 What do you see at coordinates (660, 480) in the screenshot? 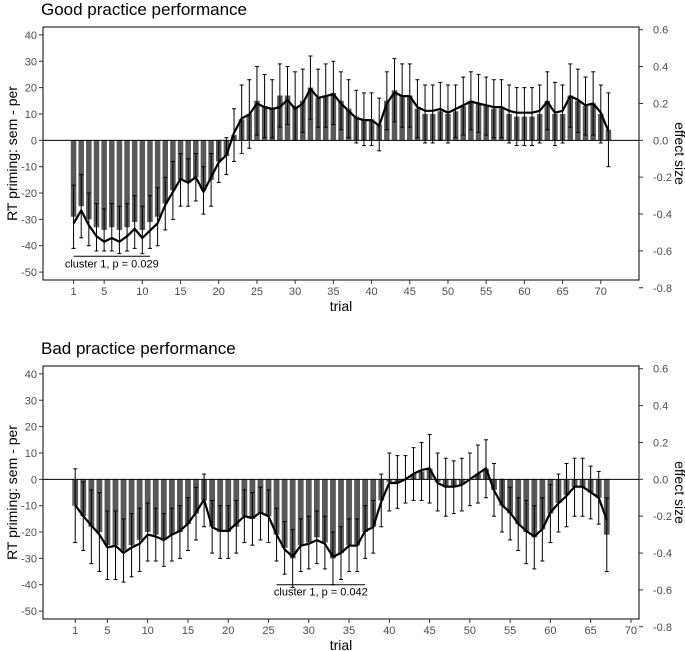
I see `y2-tick-label-4: 0.0` at bounding box center [660, 480].